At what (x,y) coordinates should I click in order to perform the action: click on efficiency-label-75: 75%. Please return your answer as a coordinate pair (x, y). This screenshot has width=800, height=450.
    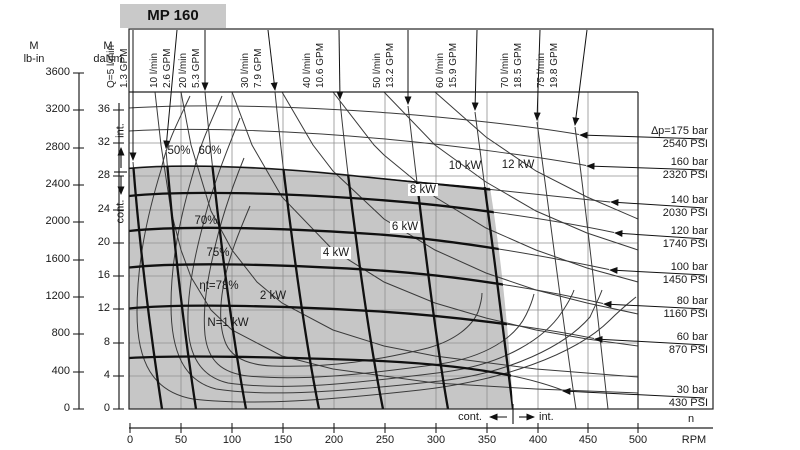
    Looking at the image, I should click on (218, 253).